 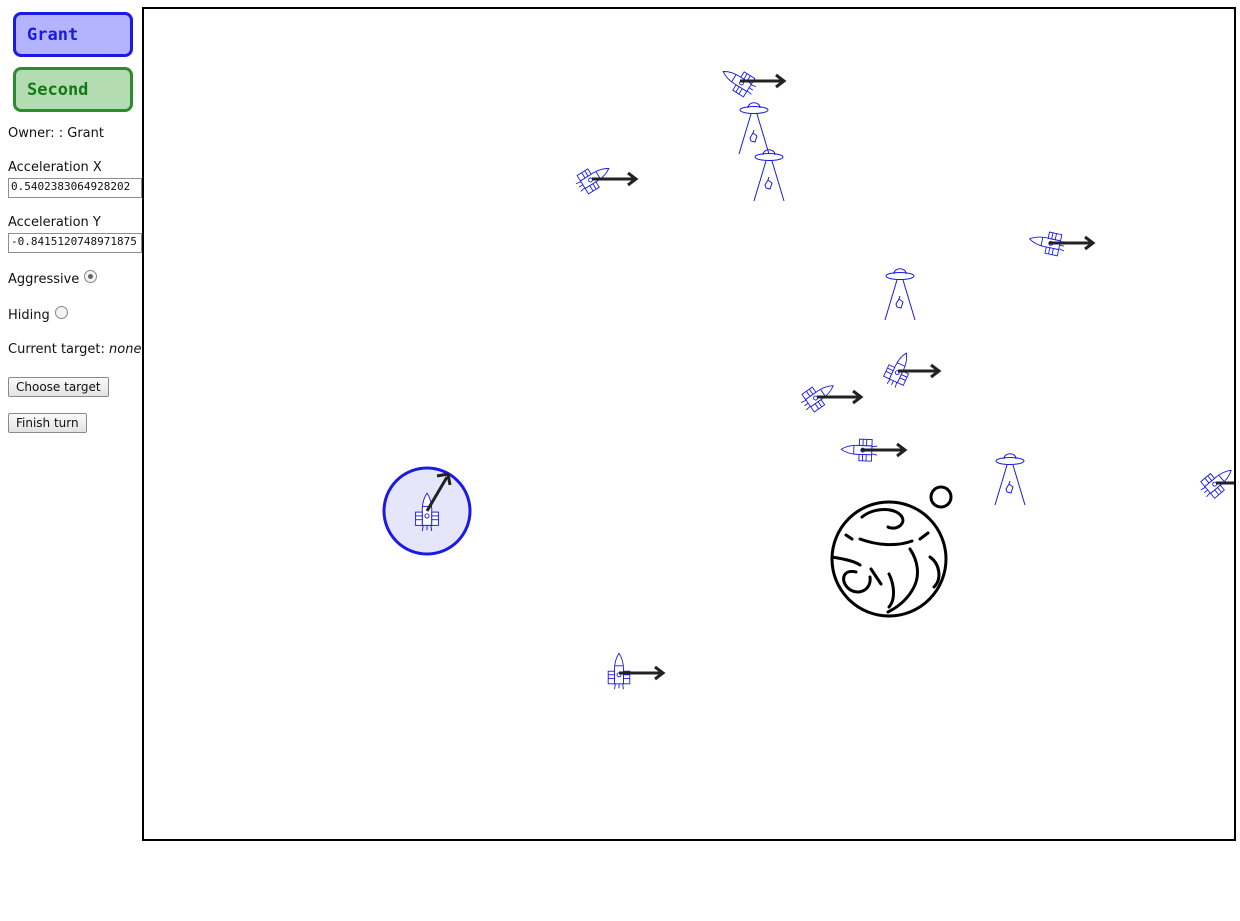 What do you see at coordinates (54, 222) in the screenshot?
I see `acceleration-y-label: Acceleration Y` at bounding box center [54, 222].